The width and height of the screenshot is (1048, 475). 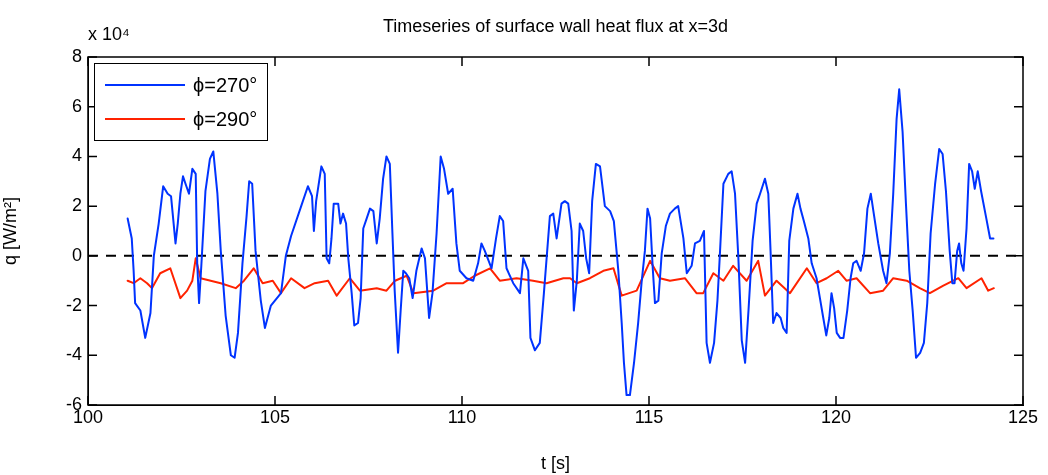 What do you see at coordinates (225, 85) in the screenshot?
I see `legend-label: ϕ=270°` at bounding box center [225, 85].